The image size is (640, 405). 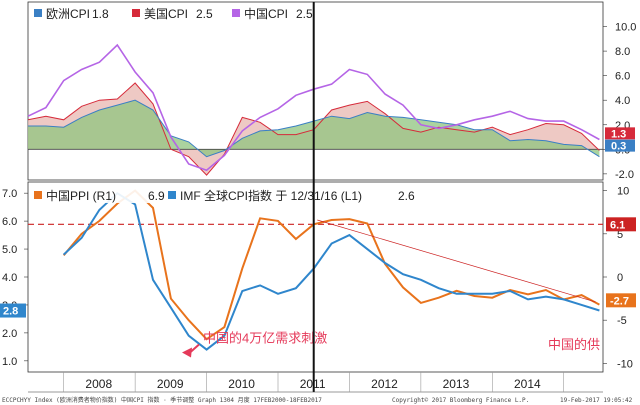 What do you see at coordinates (622, 321) in the screenshot?
I see `right-tick-label: -5` at bounding box center [622, 321].